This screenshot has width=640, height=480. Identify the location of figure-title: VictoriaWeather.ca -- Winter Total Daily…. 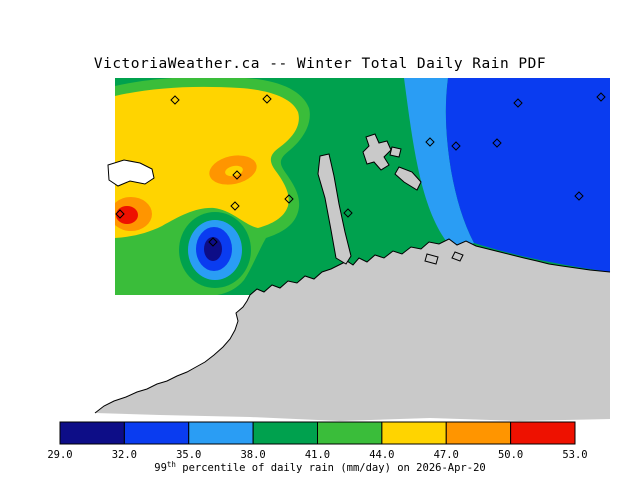
(320, 64).